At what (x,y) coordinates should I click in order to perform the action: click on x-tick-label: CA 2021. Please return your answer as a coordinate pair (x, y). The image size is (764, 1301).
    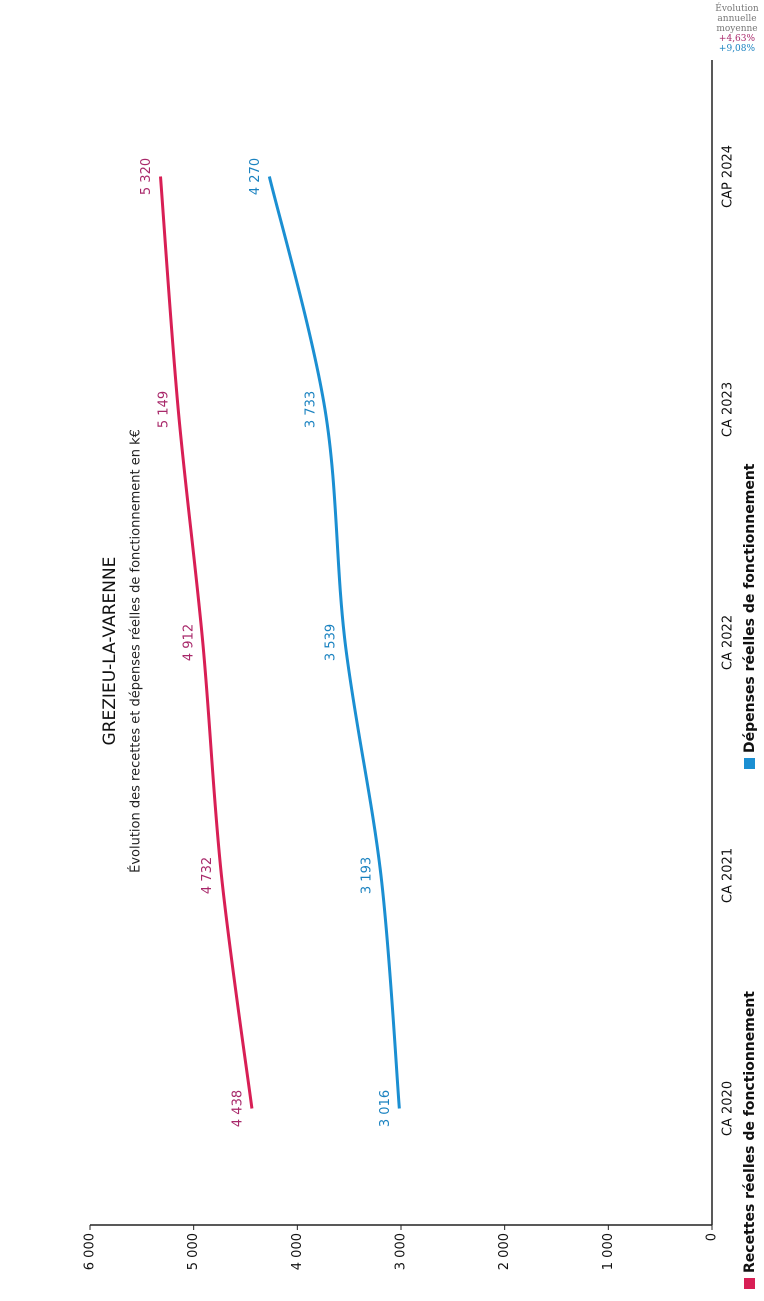
    Looking at the image, I should click on (728, 875).